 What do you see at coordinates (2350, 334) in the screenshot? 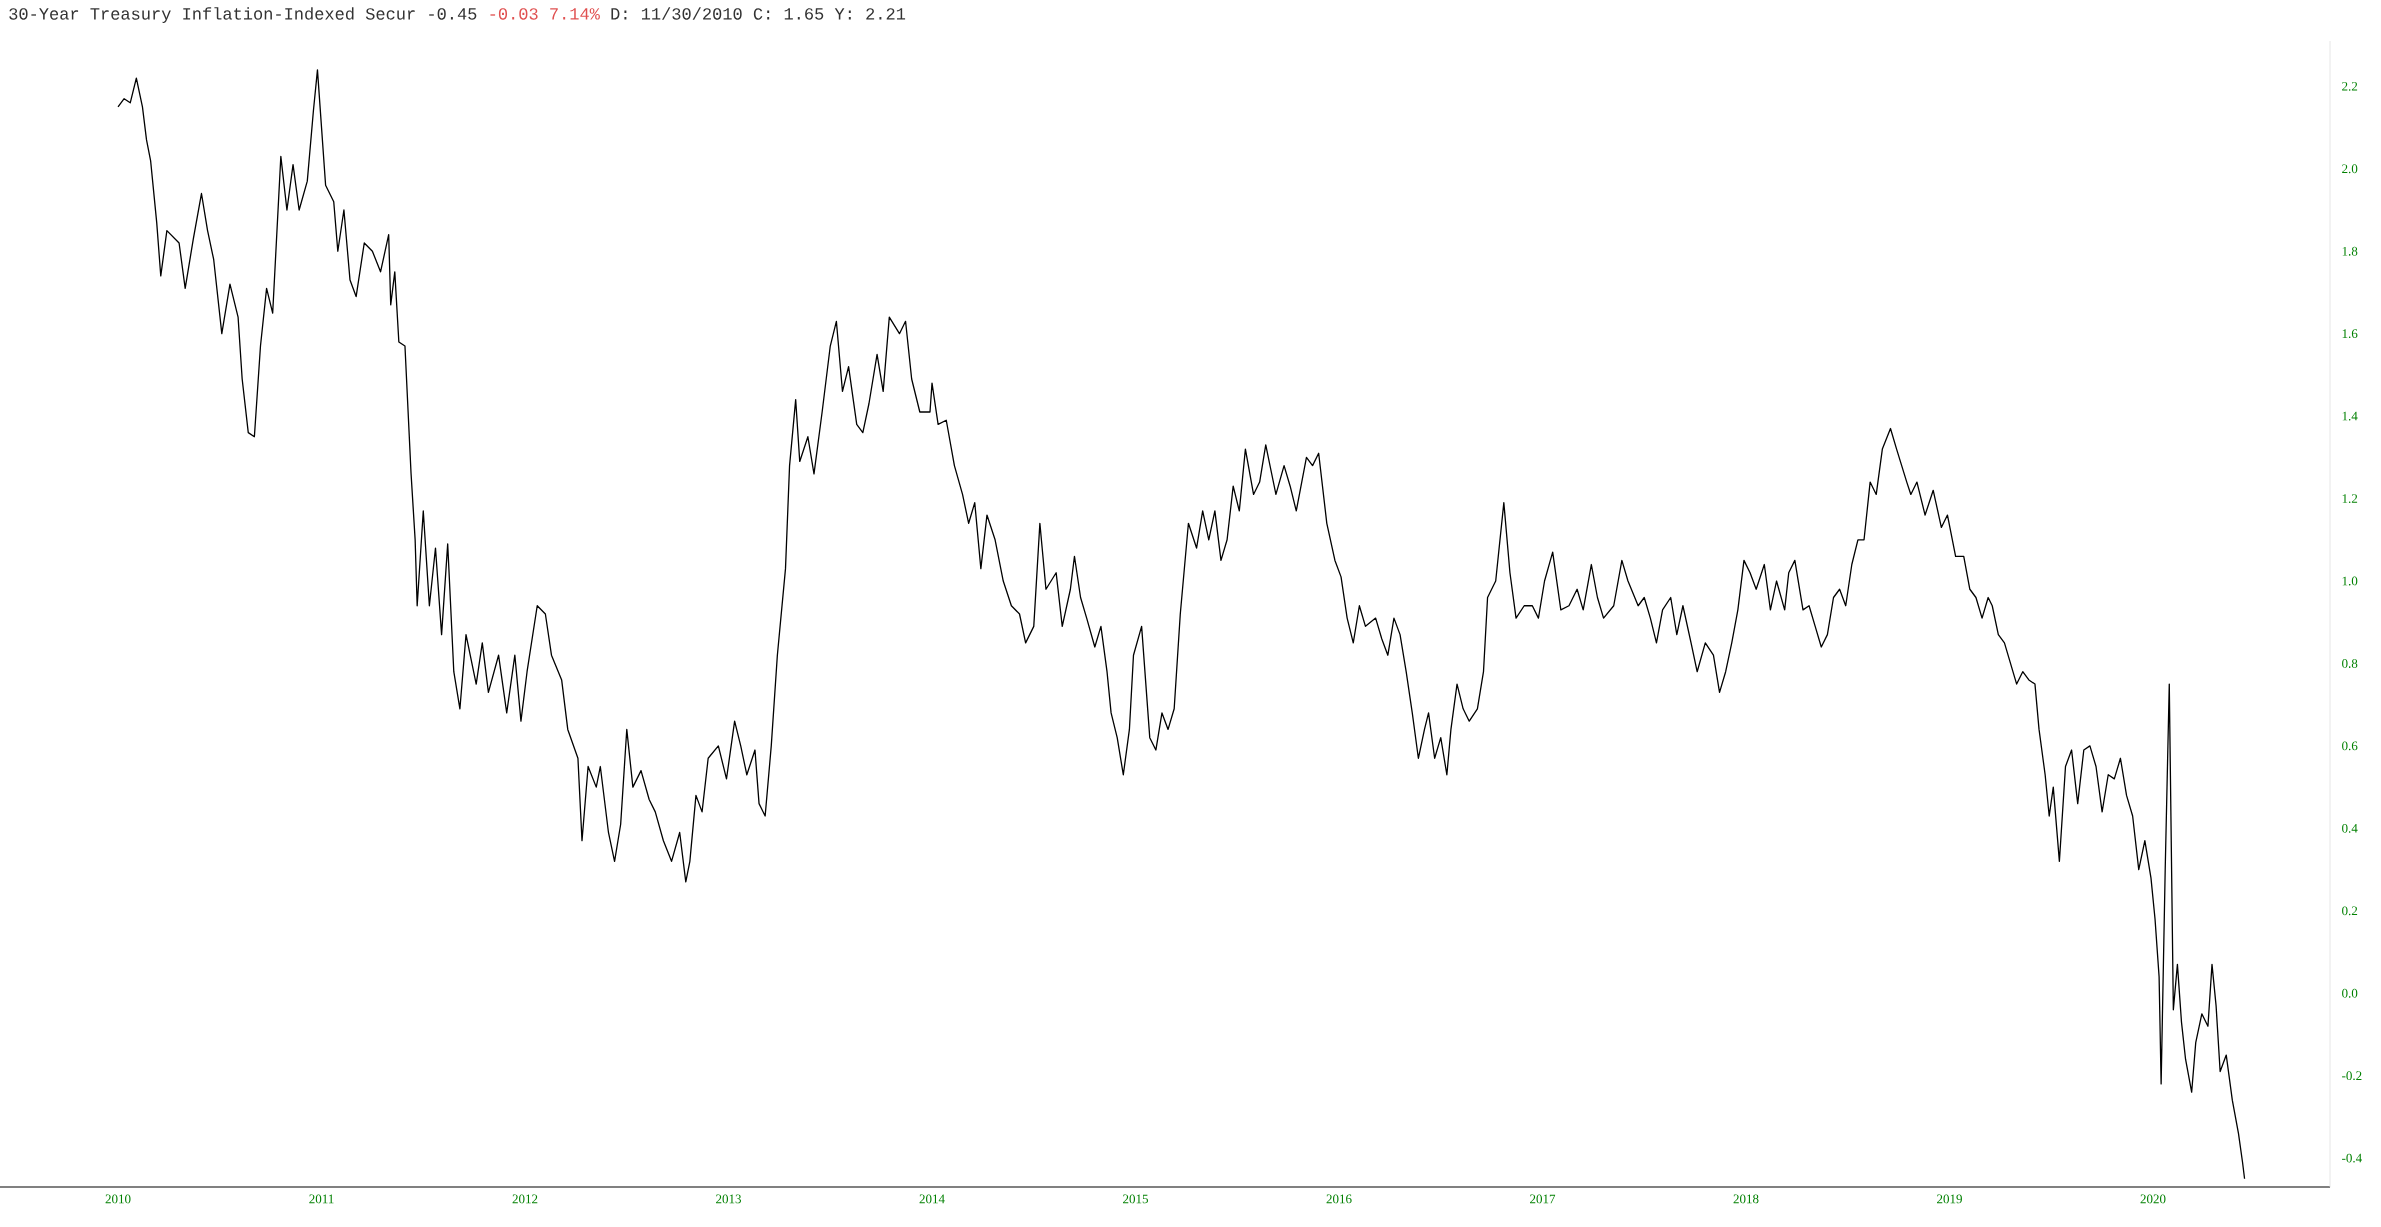
I see `y-tick-label: 1.6` at bounding box center [2350, 334].